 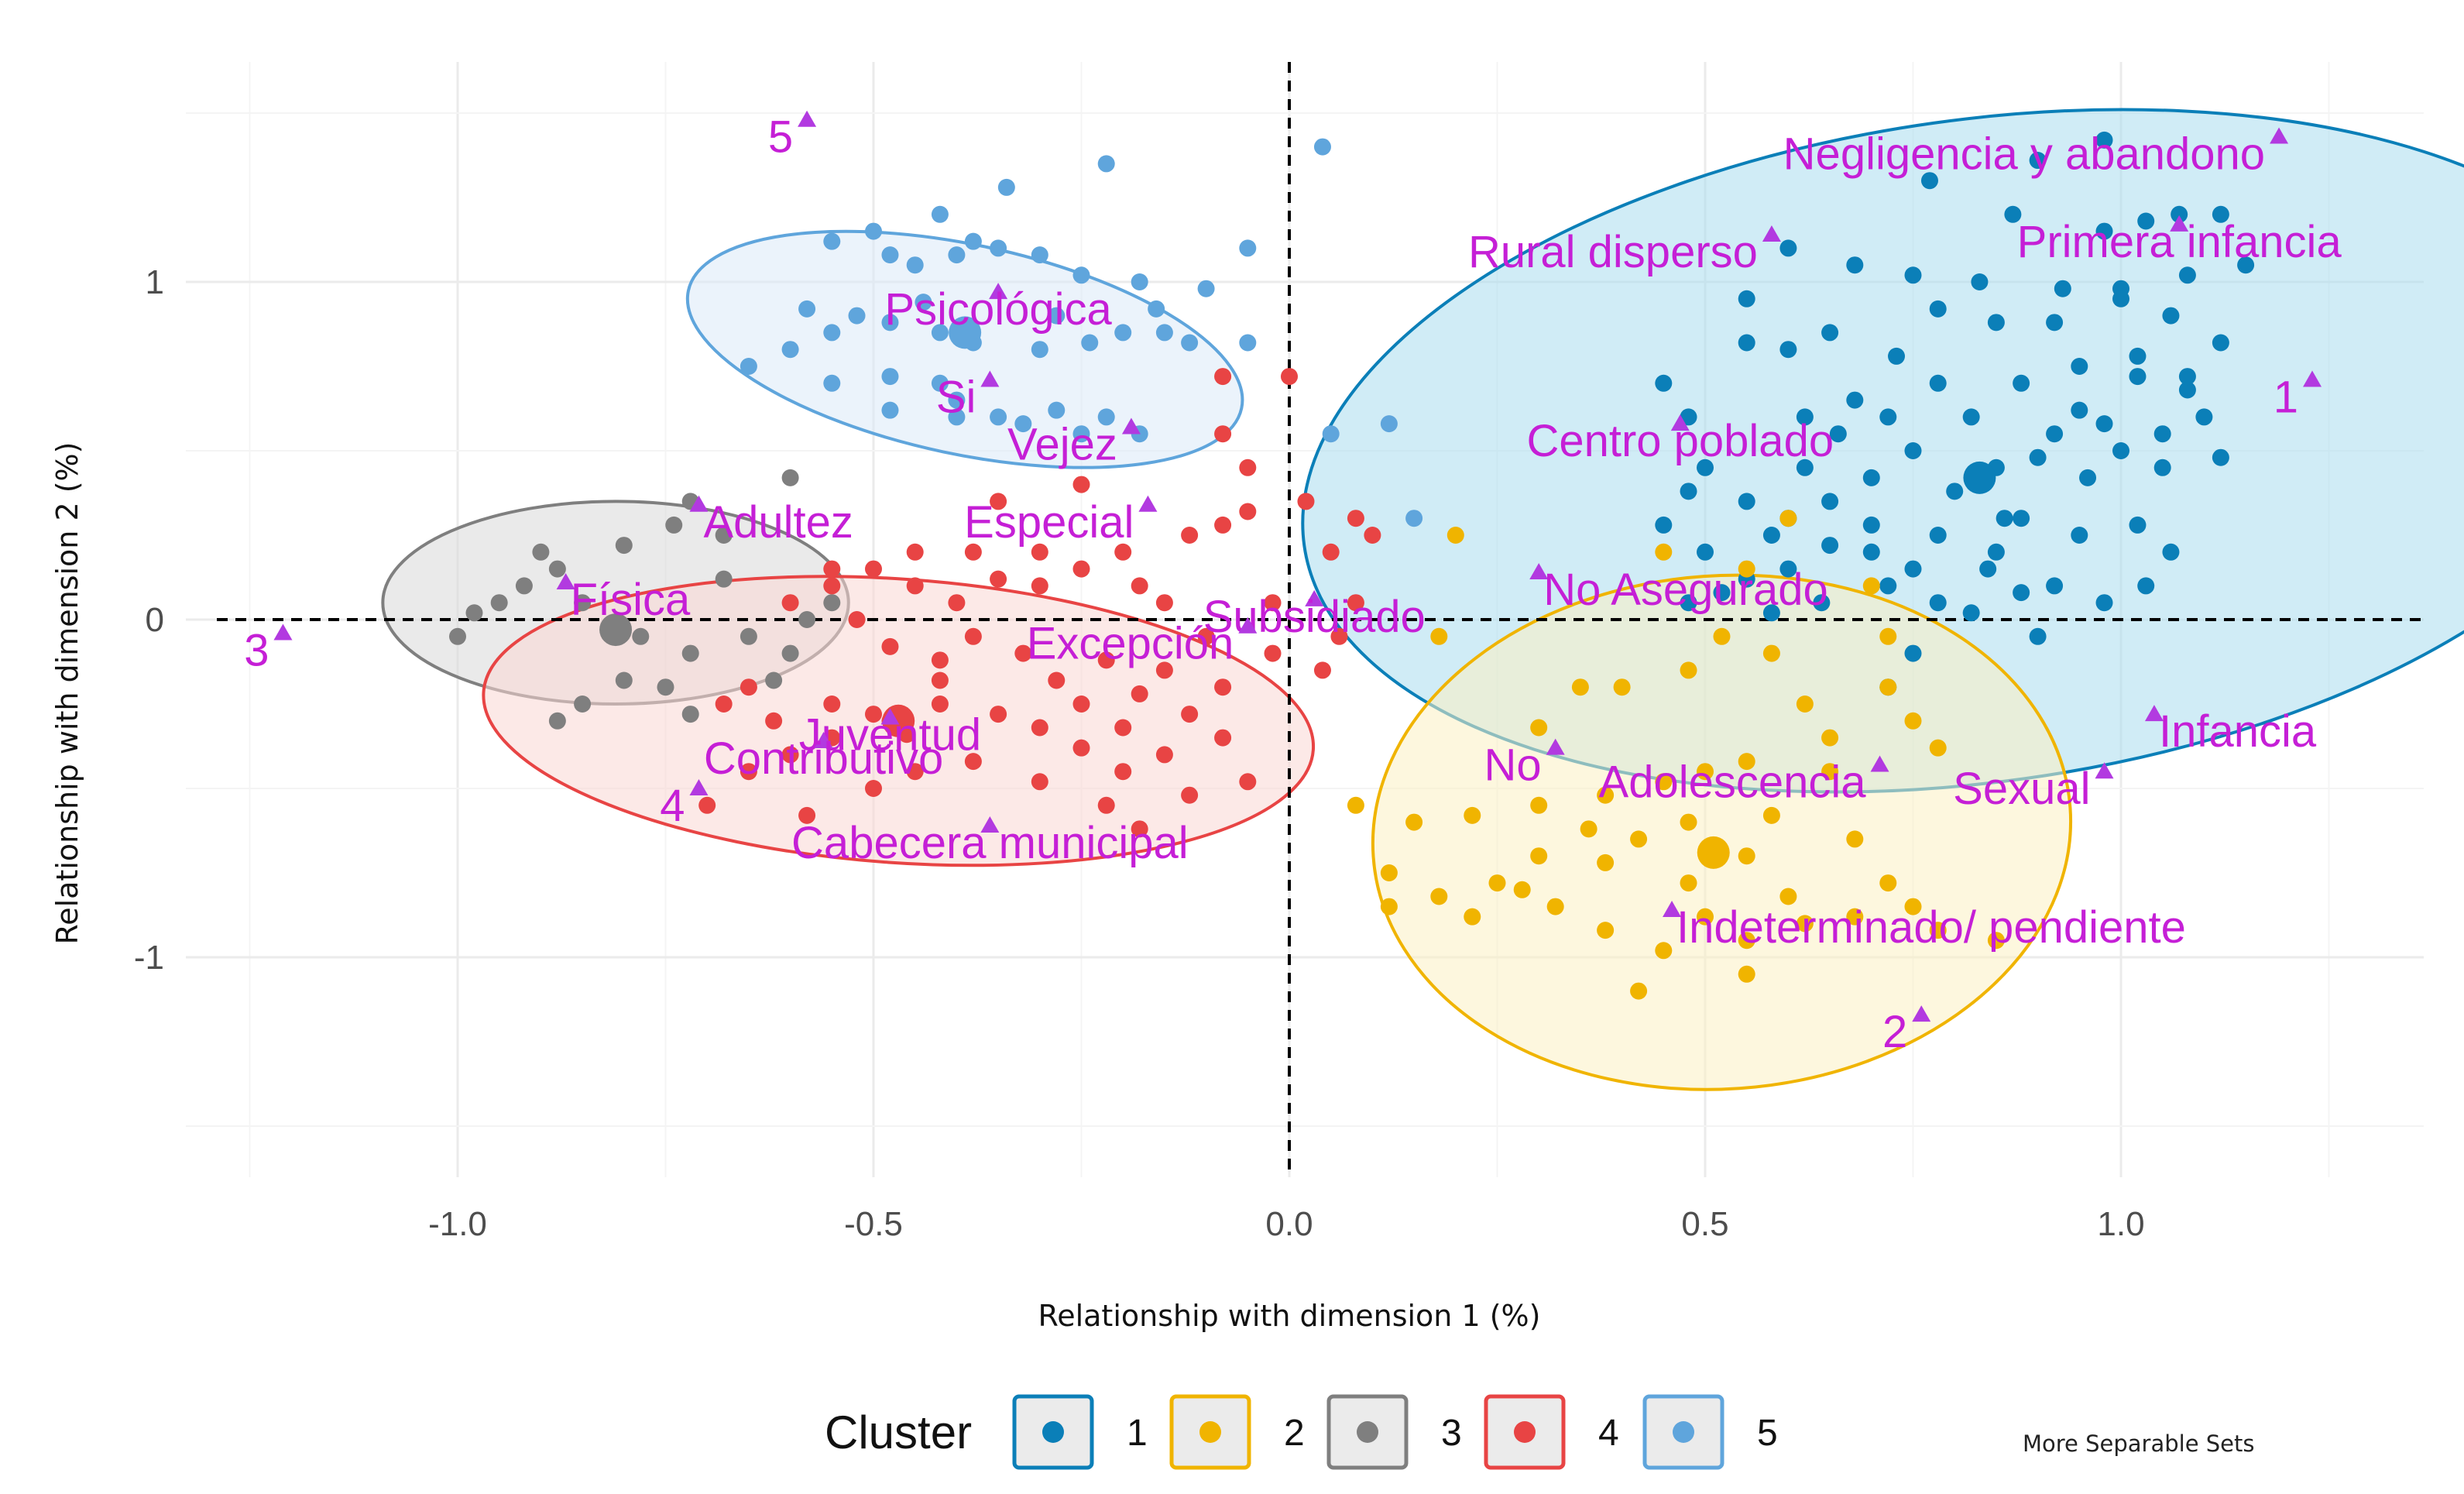 What do you see at coordinates (898, 1432) in the screenshot?
I see `legend-title: Cluster` at bounding box center [898, 1432].